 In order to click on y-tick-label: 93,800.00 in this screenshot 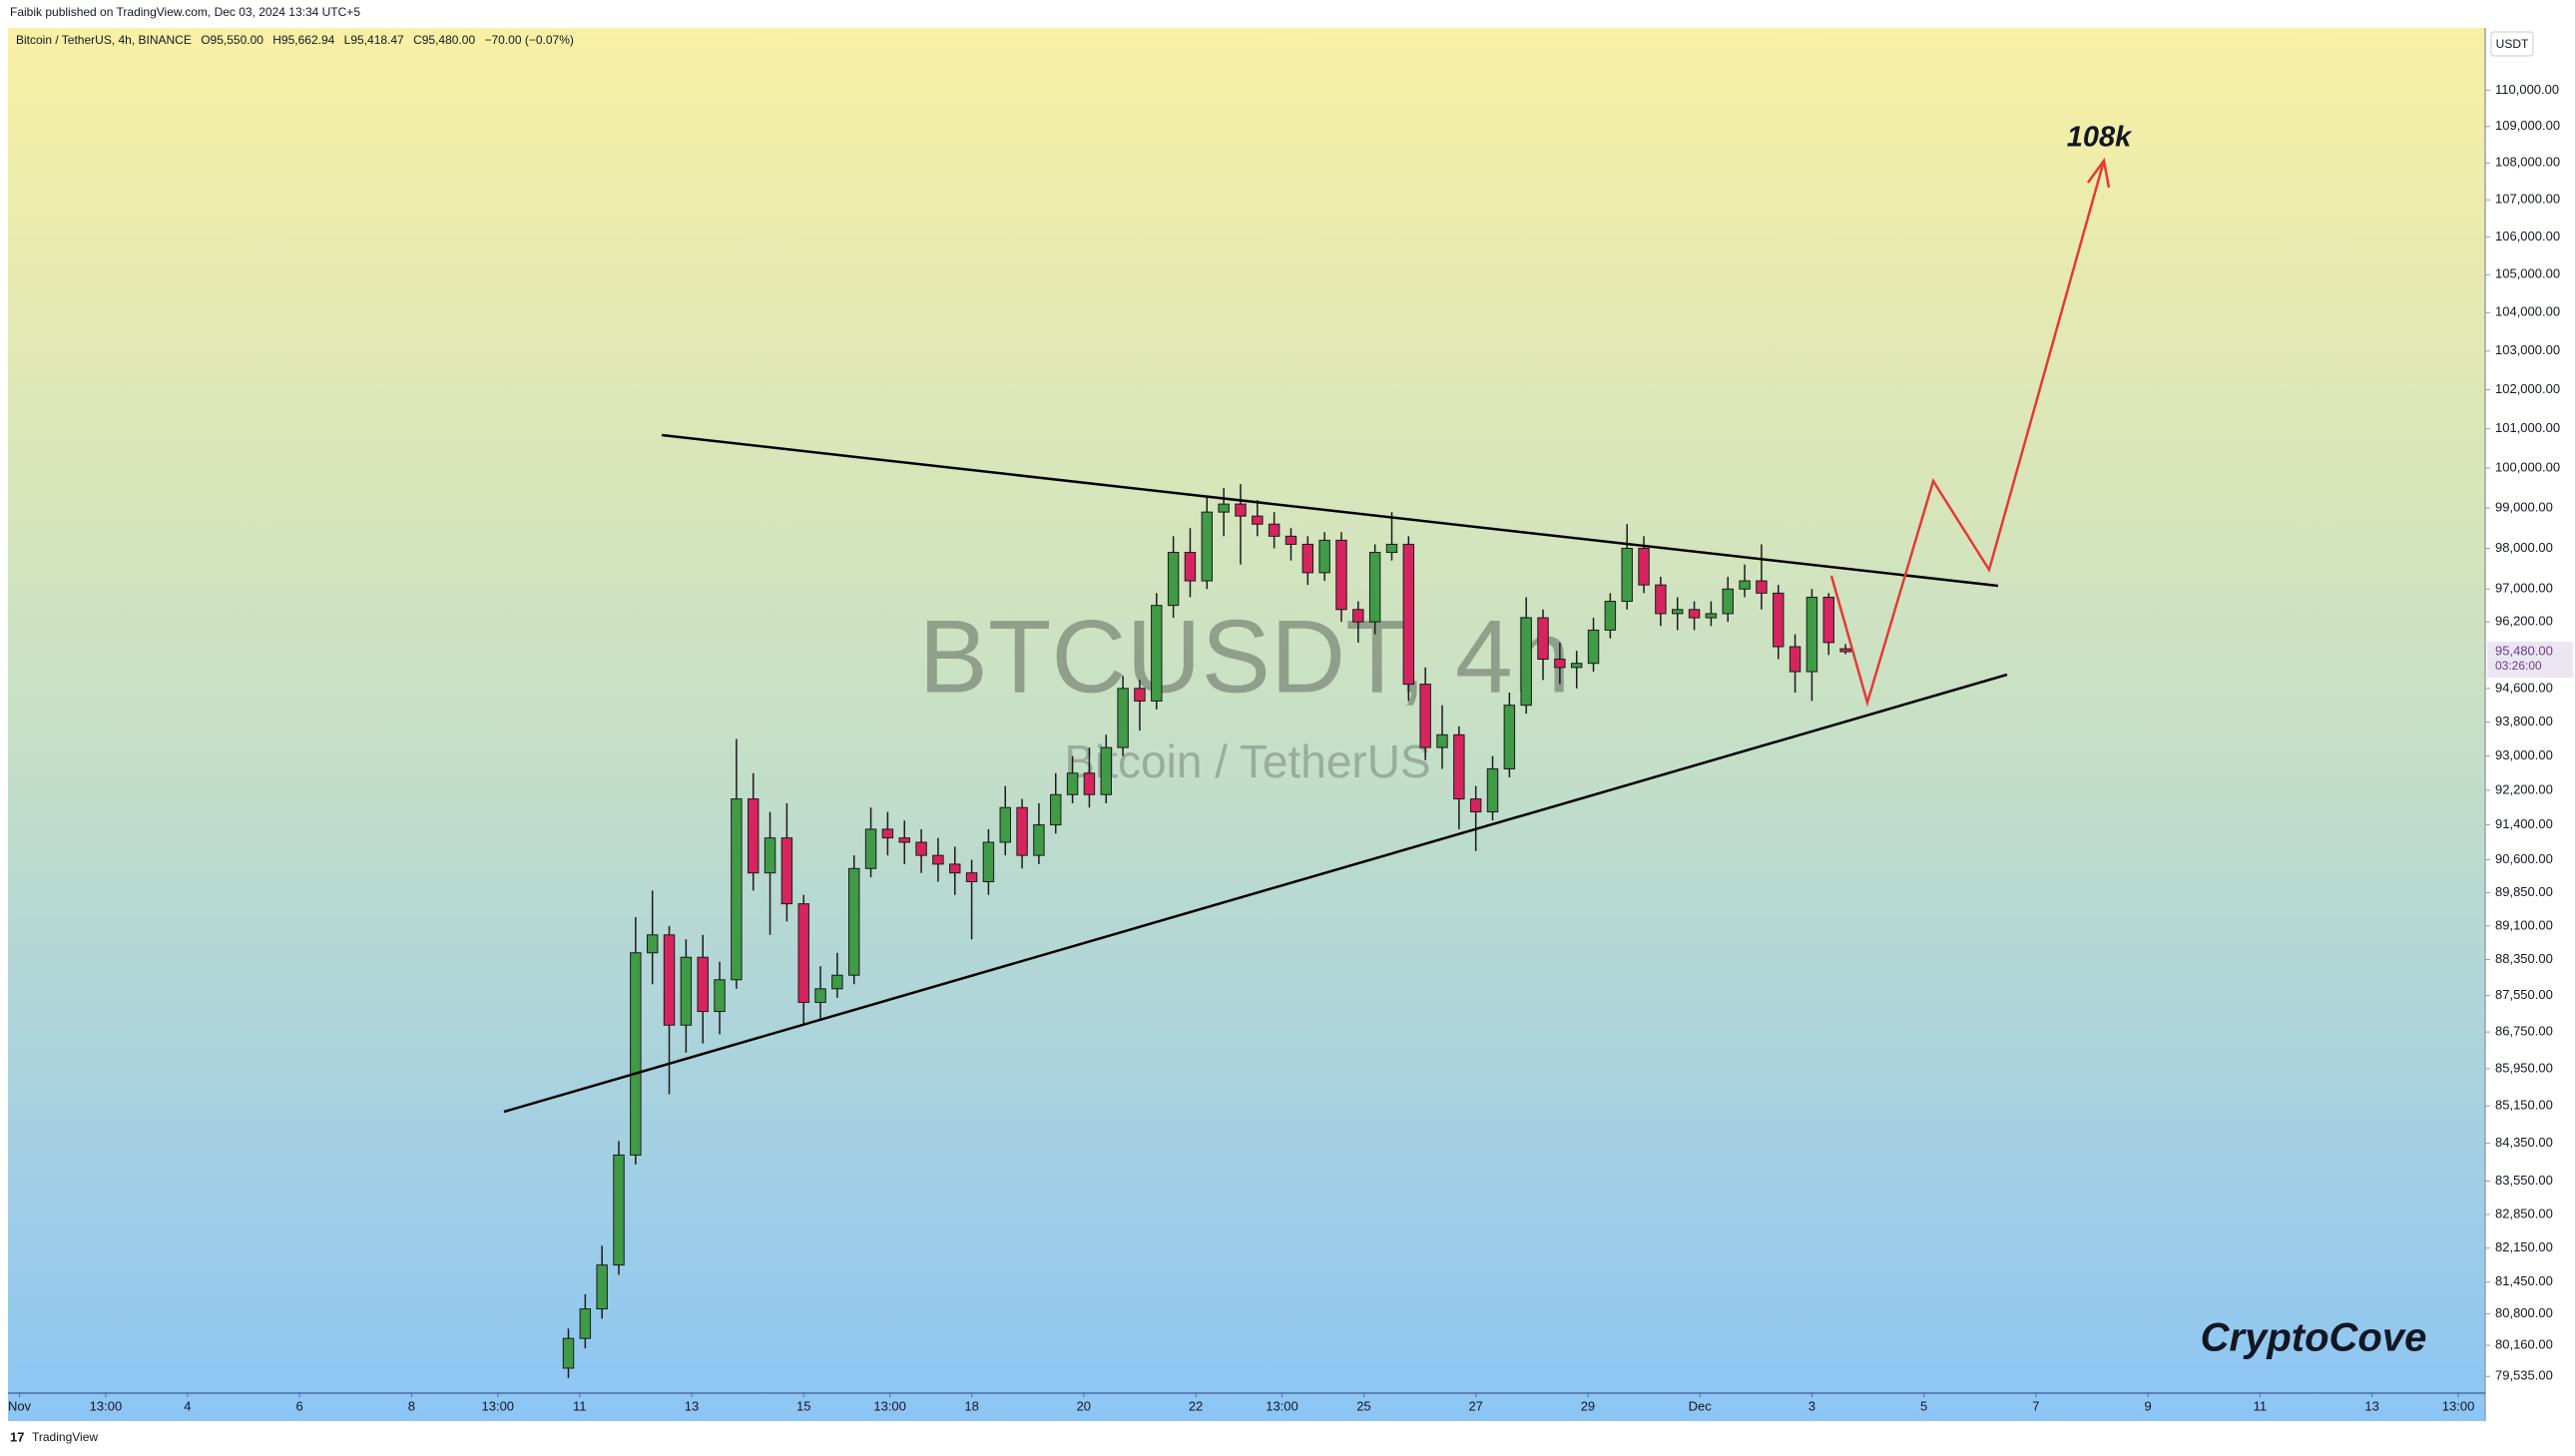, I will do `click(2524, 721)`.